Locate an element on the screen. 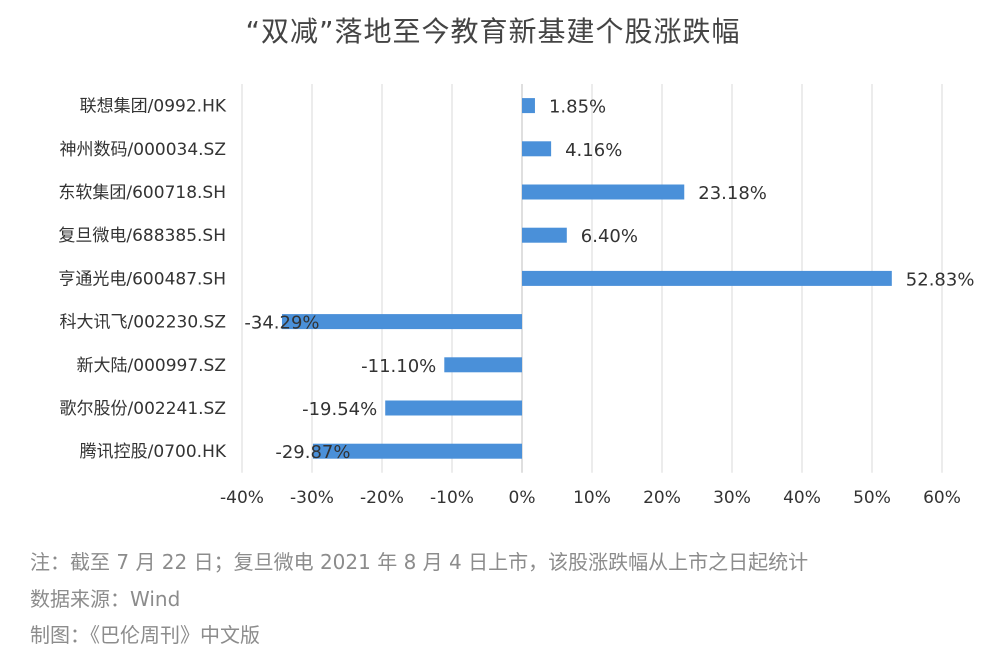  category-label: 复旦微电/688385.SH is located at coordinates (142, 236).